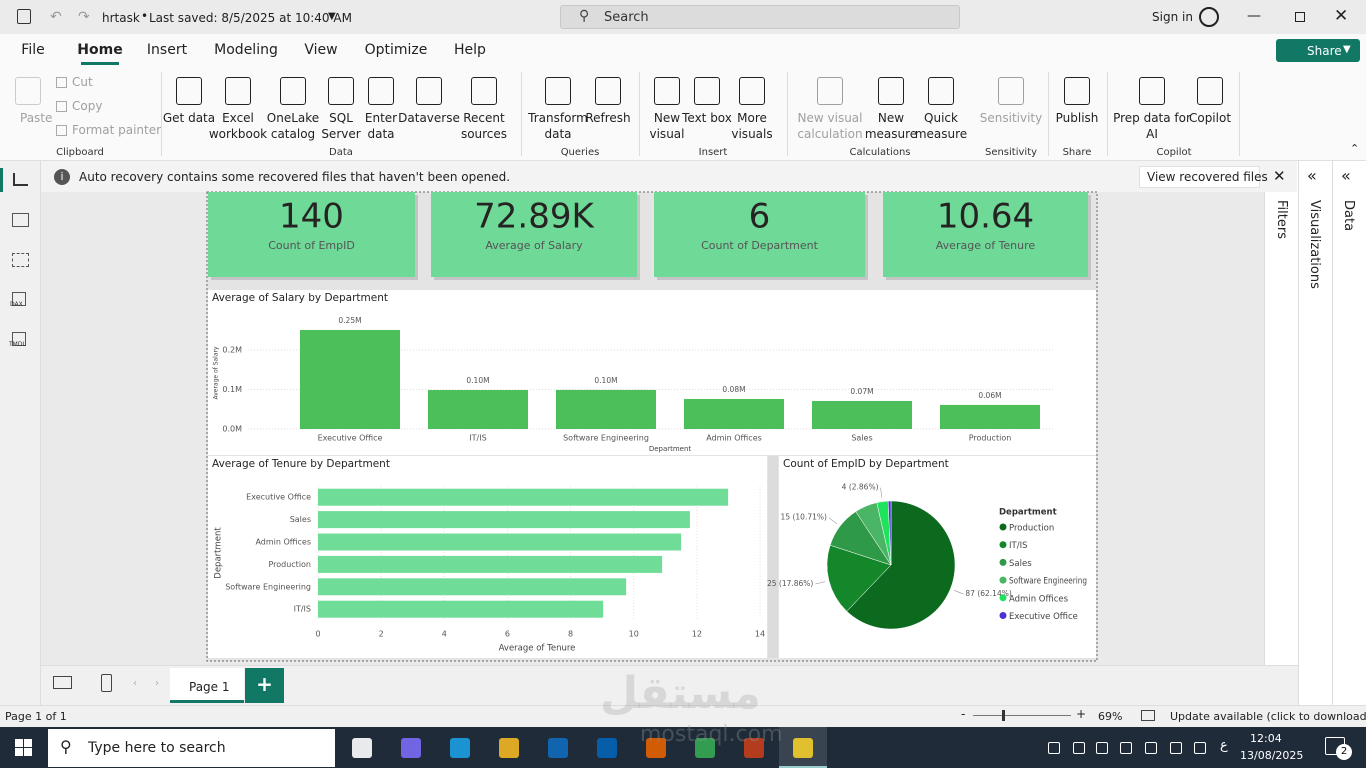  I want to click on tmdl-view-icon, so click(19, 339).